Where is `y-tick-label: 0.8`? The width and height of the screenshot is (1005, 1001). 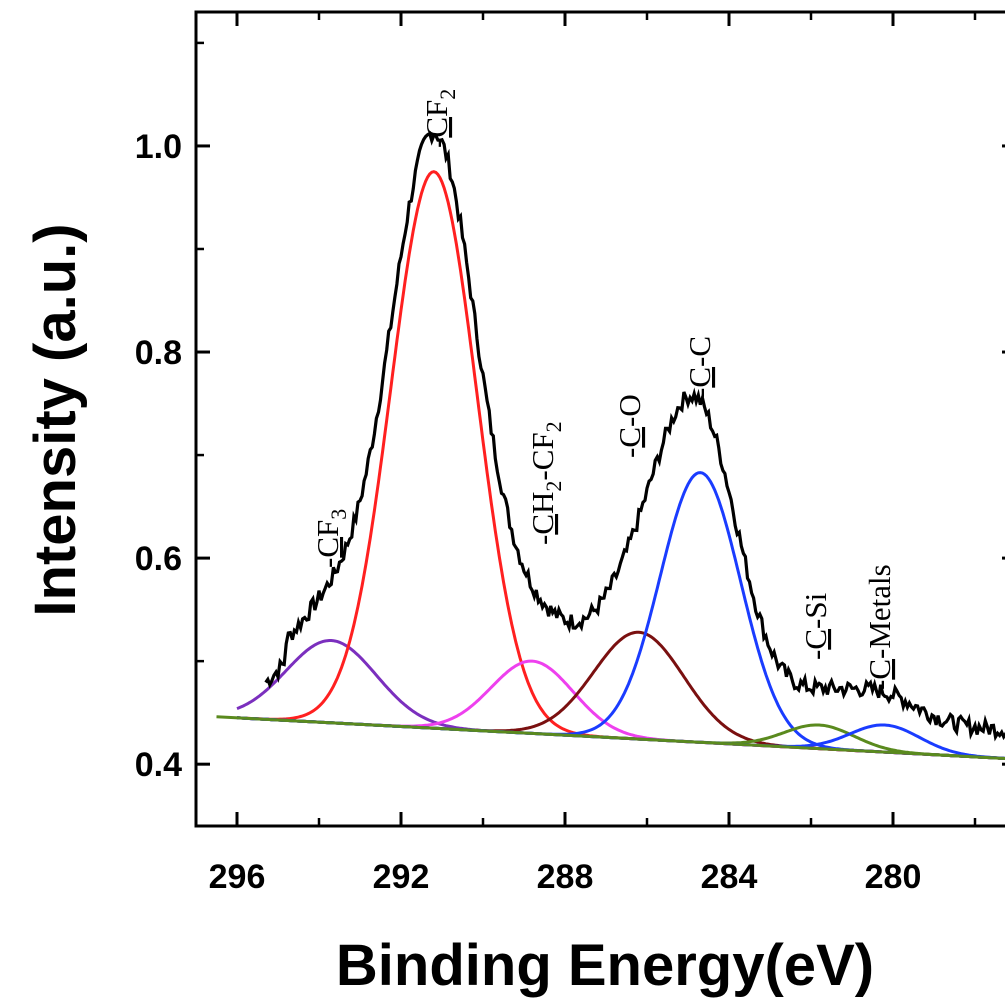
y-tick-label: 0.8 is located at coordinates (158, 353).